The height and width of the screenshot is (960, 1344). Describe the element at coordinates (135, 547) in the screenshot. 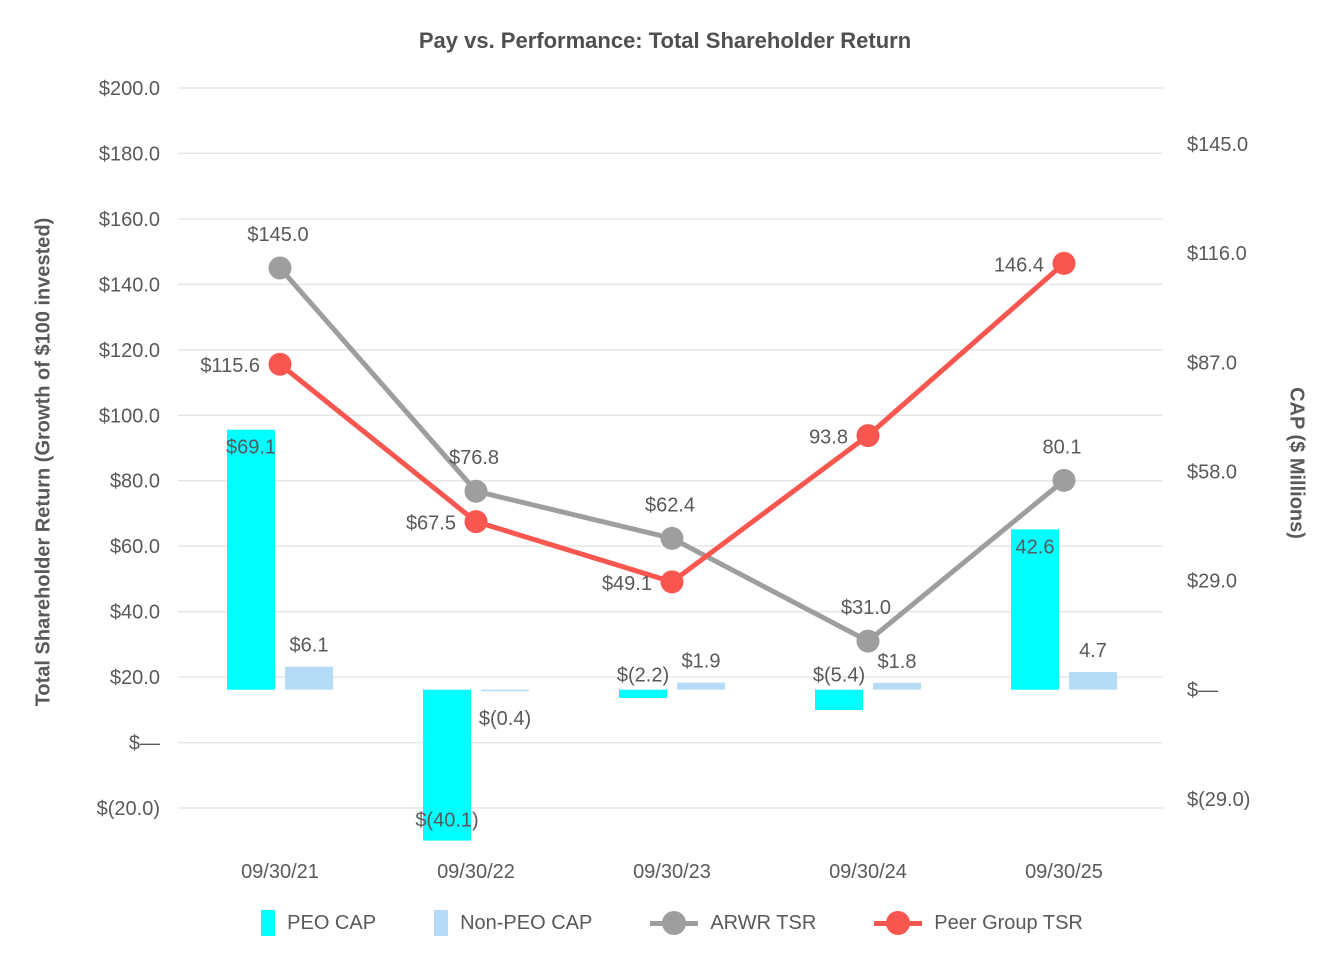

I see `left-axis-tick-label: $60.0` at that location.